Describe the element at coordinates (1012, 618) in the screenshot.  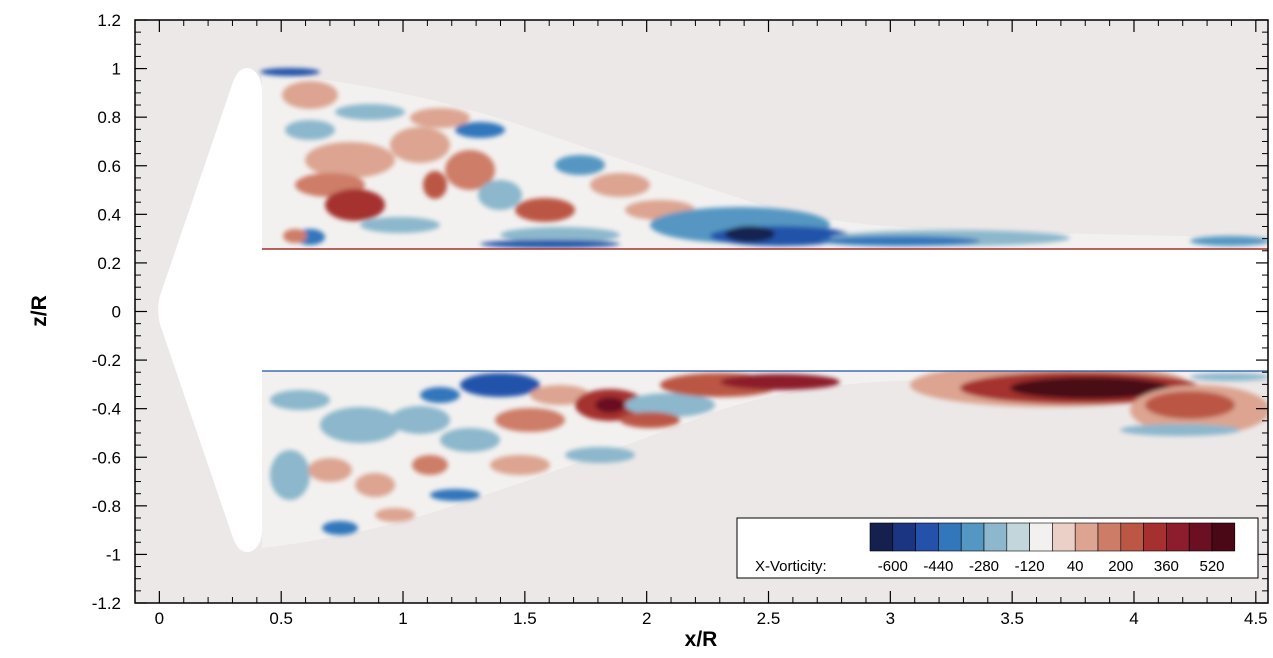
I see `x-tick-label: 3.5` at that location.